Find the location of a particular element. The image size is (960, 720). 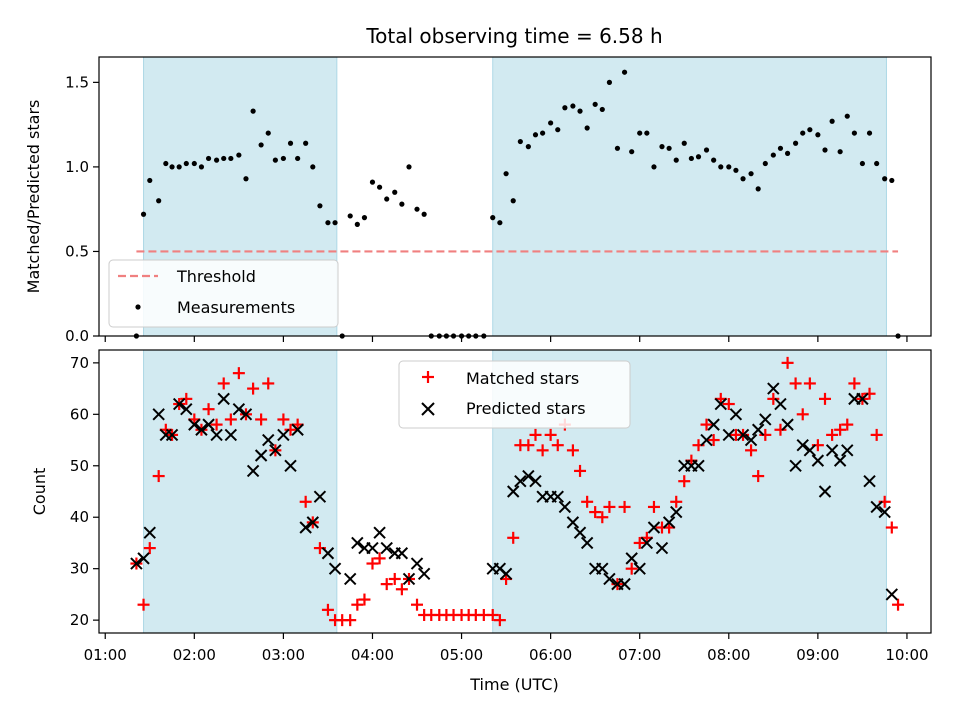

x-axis-title: Time (UTC) is located at coordinates (513, 684).